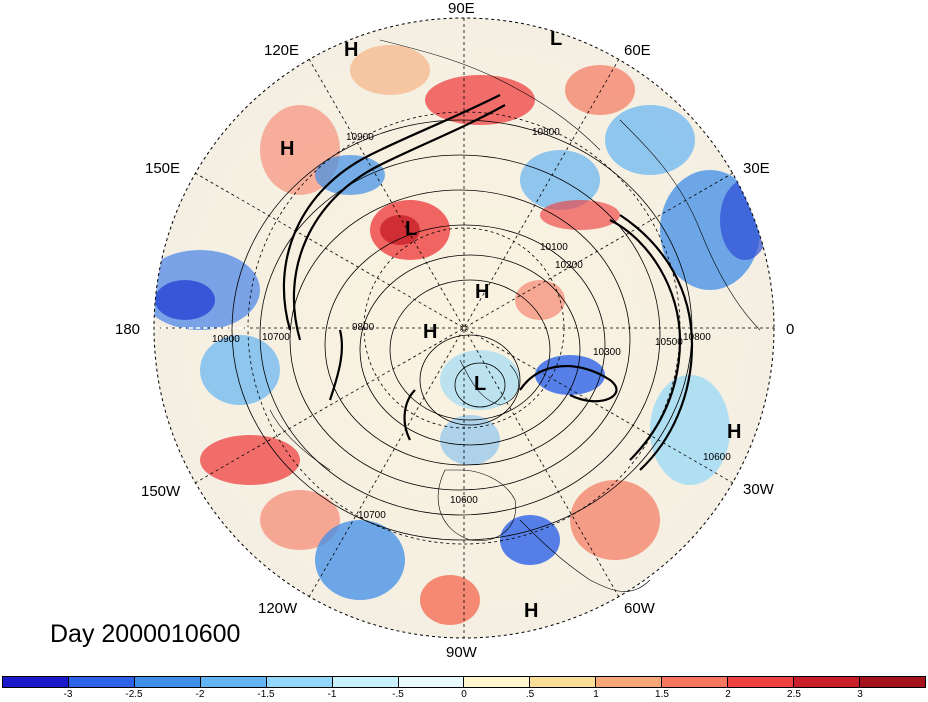 The height and width of the screenshot is (702, 928). Describe the element at coordinates (161, 491) in the screenshot. I see `longitude-label: 150W` at that location.